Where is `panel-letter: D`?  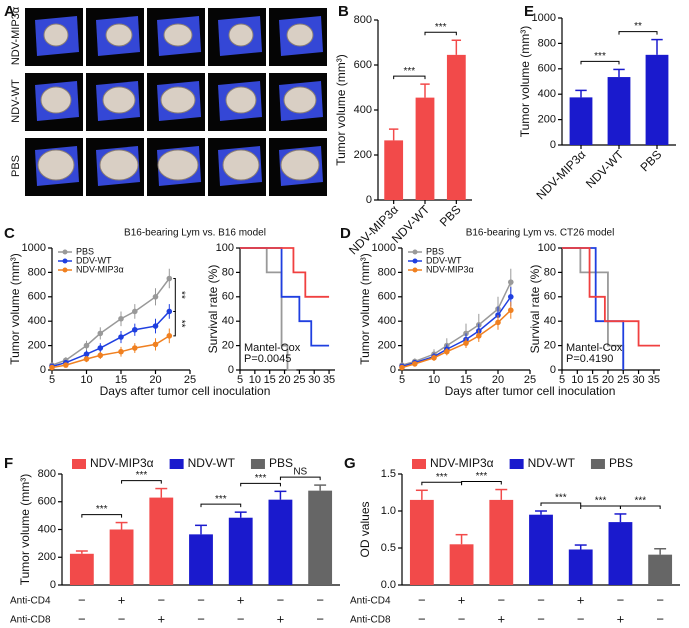
panel-letter: D is located at coordinates (345, 233).